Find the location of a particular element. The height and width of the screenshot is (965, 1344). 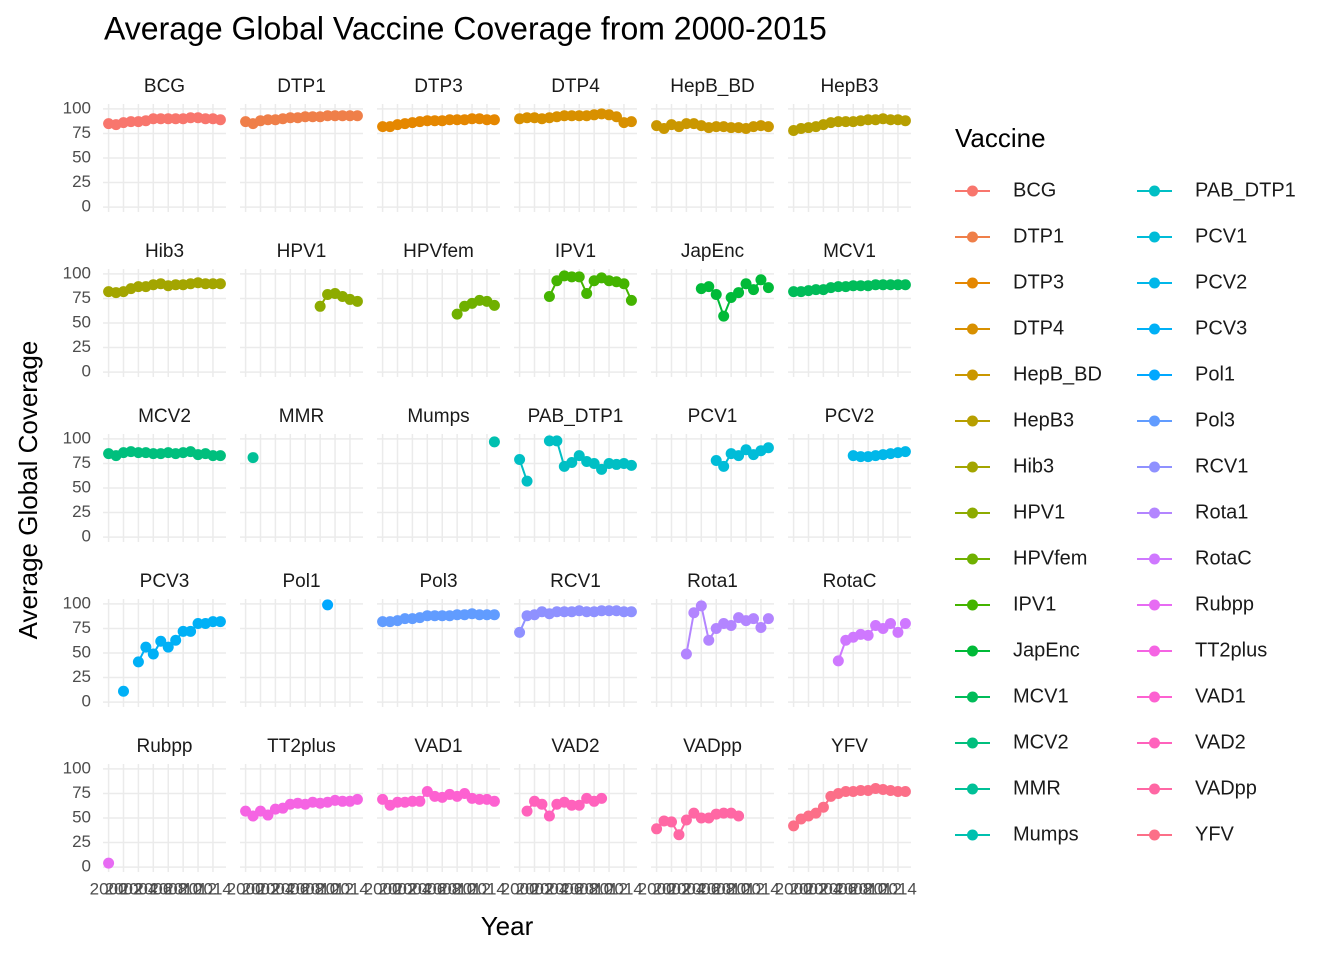

legend-label: HPVfem is located at coordinates (1050, 558).